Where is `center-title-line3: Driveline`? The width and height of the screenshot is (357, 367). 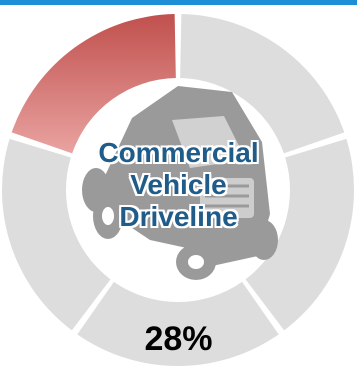 center-title-line3: Driveline is located at coordinates (178, 216).